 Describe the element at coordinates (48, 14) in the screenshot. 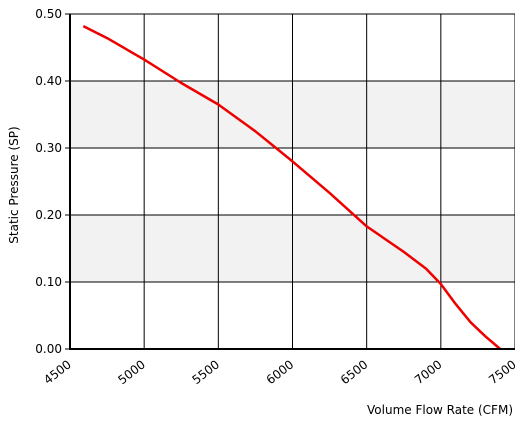

I see `y-tick-label: 0.50` at that location.